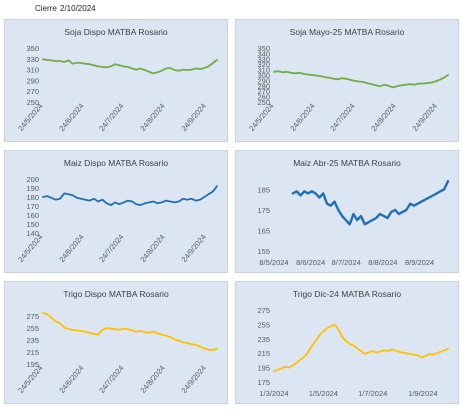 The width and height of the screenshot is (462, 412). What do you see at coordinates (263, 251) in the screenshot?
I see `y-tick-label: 155` at bounding box center [263, 251].